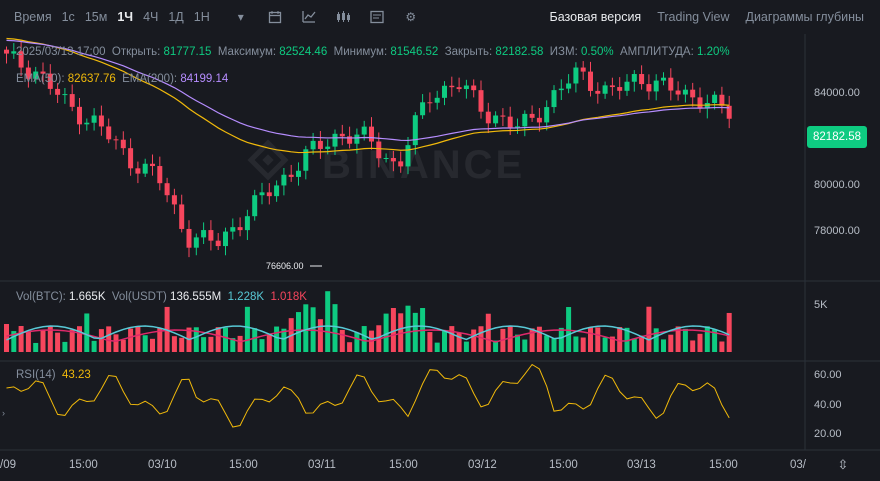 This screenshot has width=880, height=481. What do you see at coordinates (828, 375) in the screenshot?
I see `rsi-axis-label: 60.00` at bounding box center [828, 375].